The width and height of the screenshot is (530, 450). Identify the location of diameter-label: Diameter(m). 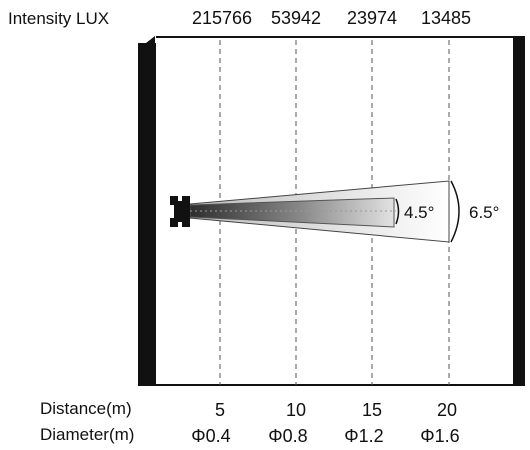
(87, 434).